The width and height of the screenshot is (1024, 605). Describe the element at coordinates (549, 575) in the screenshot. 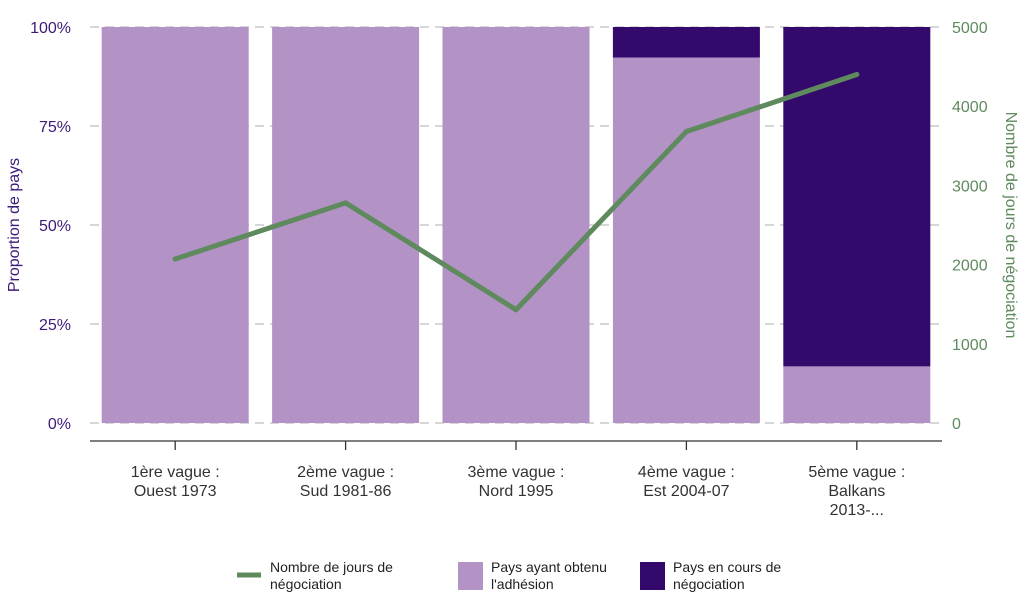

I see `legend-label: Pays ayant obtenu l'adhésion` at that location.